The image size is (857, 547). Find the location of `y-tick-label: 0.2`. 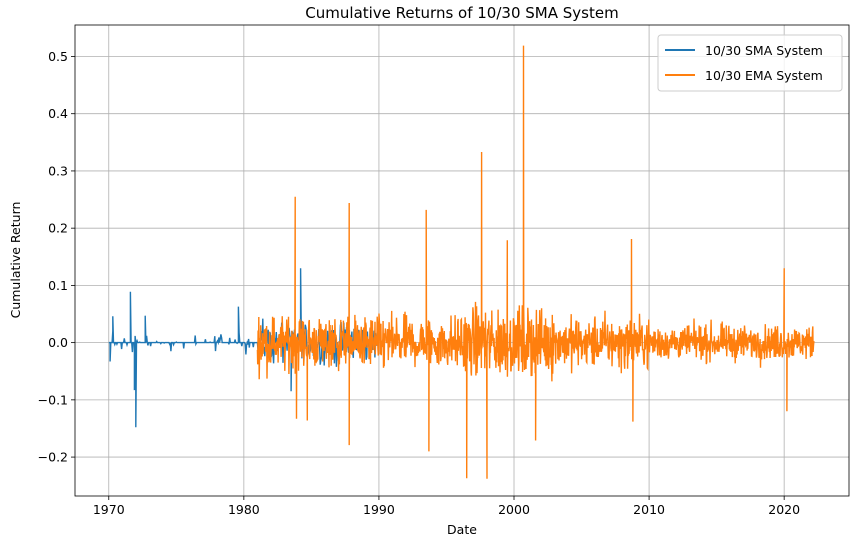

y-tick-label: 0.2 is located at coordinates (58, 228).